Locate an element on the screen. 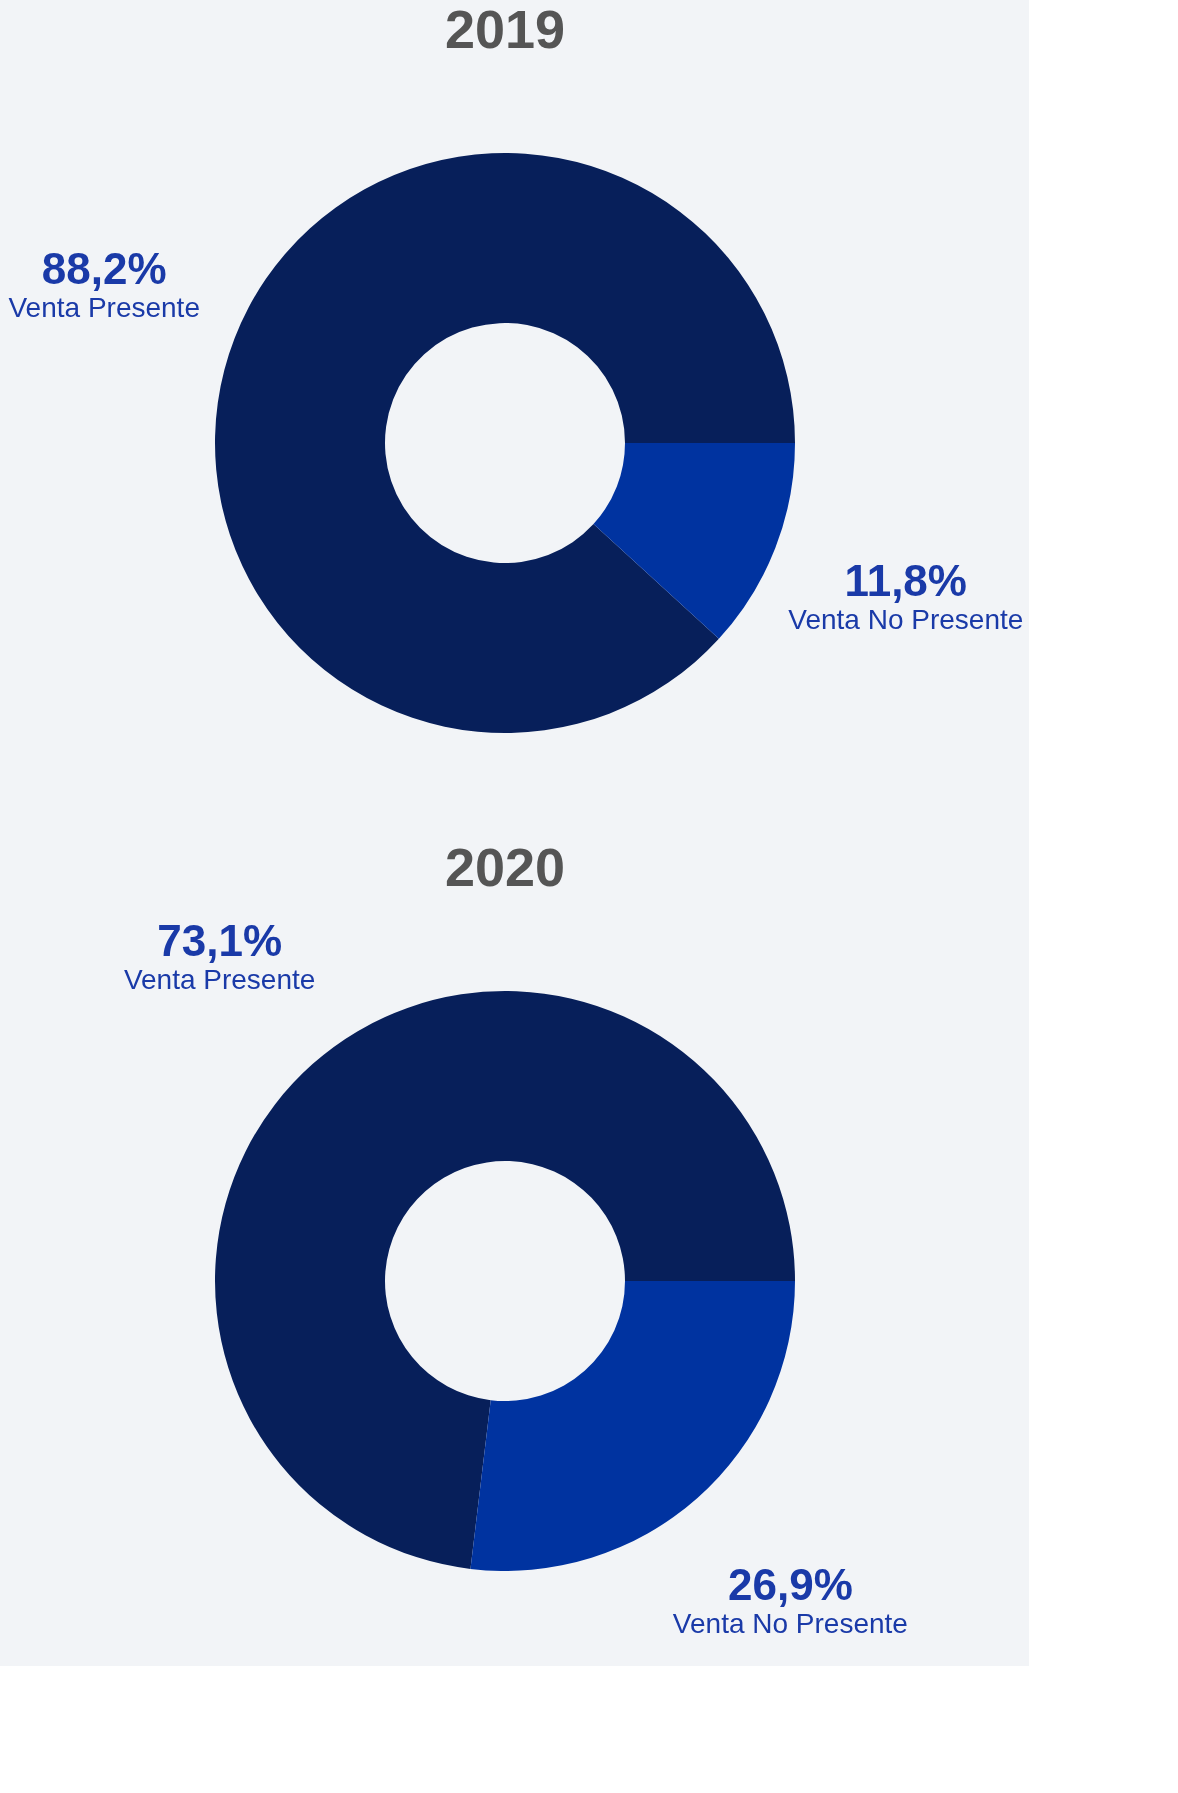 The image size is (1178, 1793). data-label: 26,9% is located at coordinates (790, 1584).